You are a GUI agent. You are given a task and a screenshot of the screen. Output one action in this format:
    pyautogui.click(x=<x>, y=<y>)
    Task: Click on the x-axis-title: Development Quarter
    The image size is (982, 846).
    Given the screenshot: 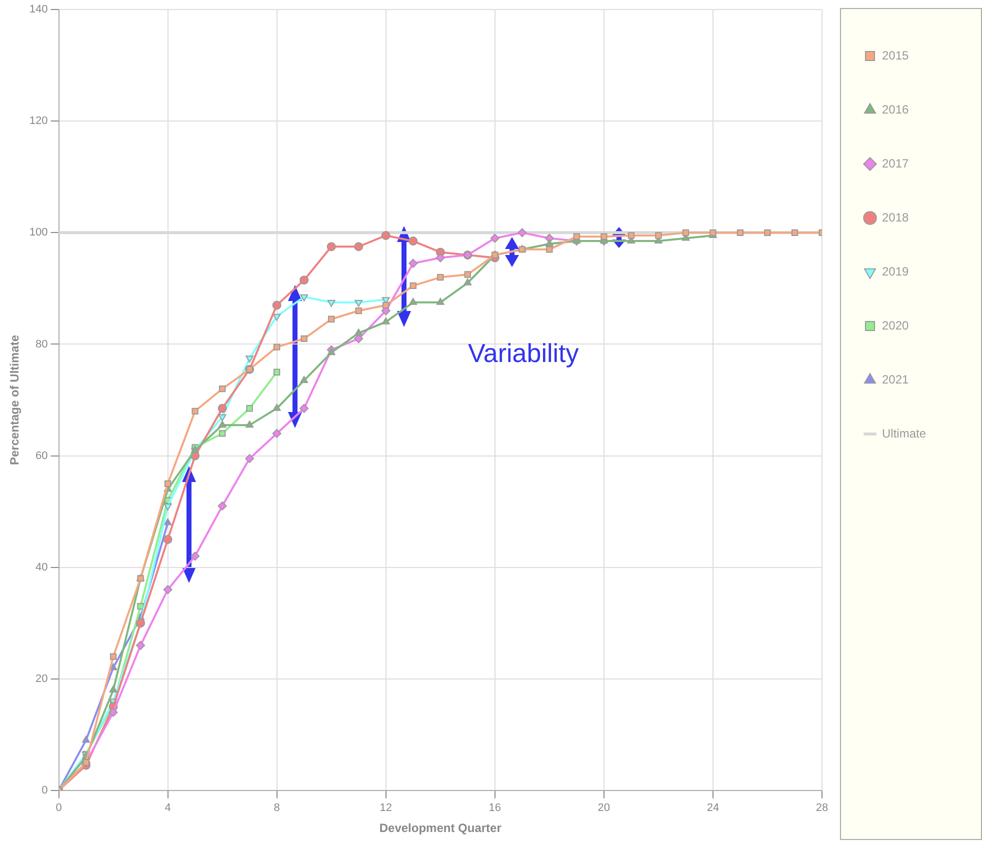 What is the action you would take?
    pyautogui.click(x=440, y=828)
    